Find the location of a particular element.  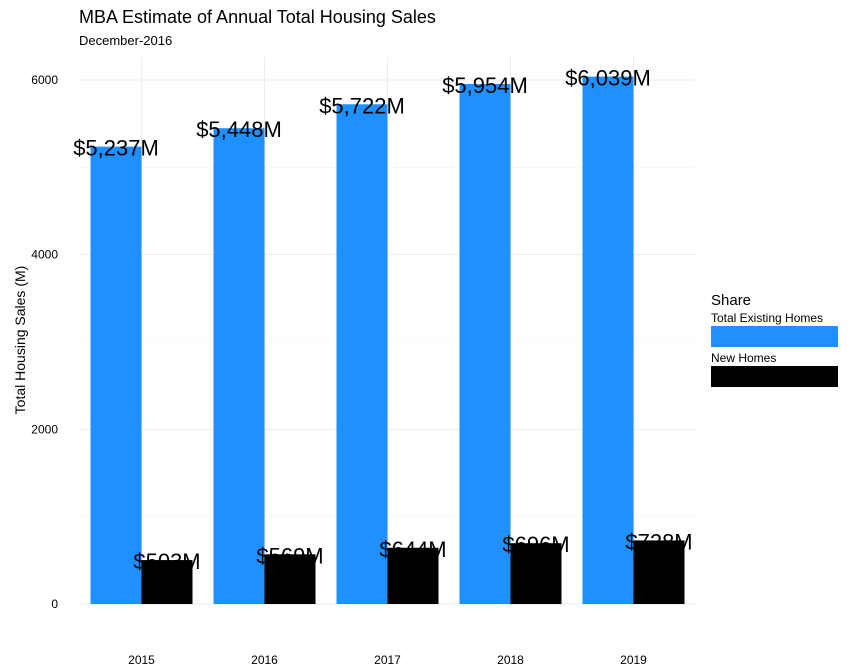

y-tick-label: 4000 is located at coordinates (44, 255).